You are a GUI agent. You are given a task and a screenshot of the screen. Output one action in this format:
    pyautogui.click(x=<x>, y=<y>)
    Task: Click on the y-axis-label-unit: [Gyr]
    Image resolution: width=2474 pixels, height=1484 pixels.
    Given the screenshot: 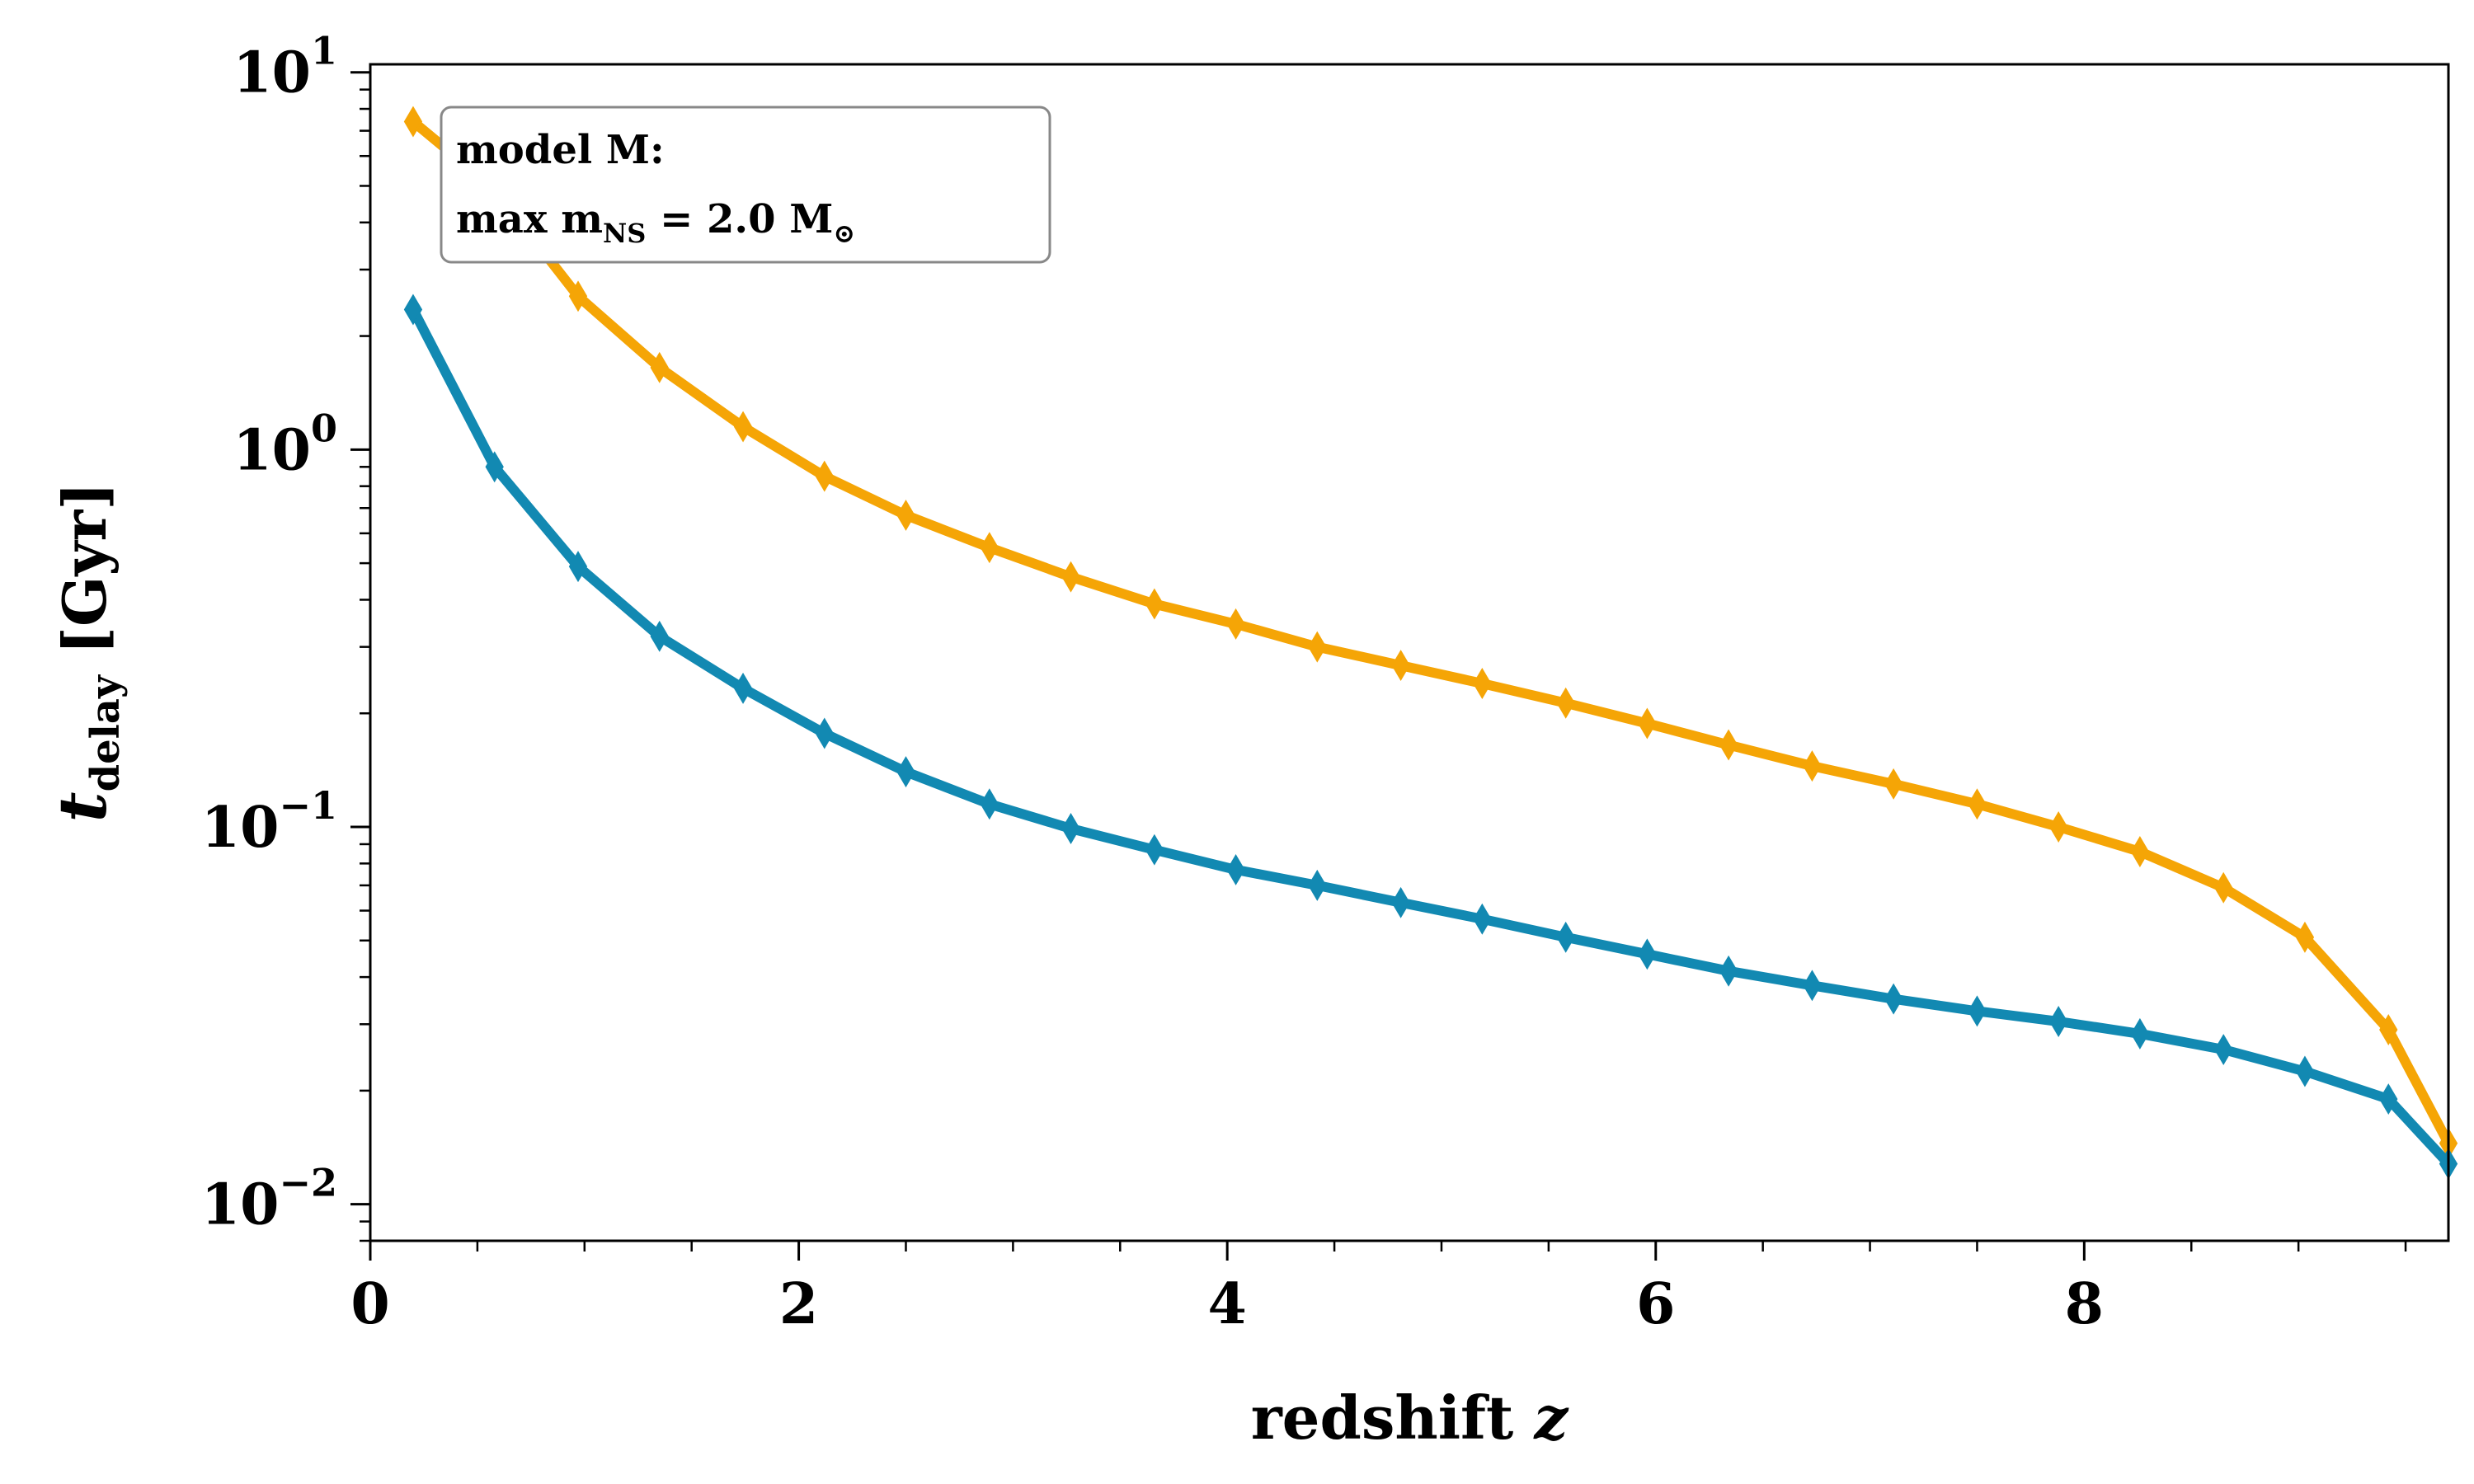 What is the action you would take?
    pyautogui.click(x=84, y=578)
    